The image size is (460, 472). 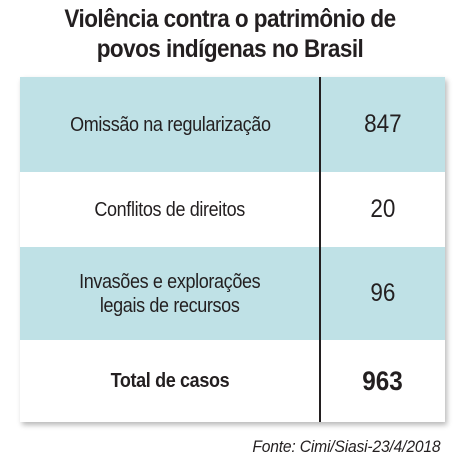 What do you see at coordinates (170, 381) in the screenshot?
I see `row-label: Total de casos` at bounding box center [170, 381].